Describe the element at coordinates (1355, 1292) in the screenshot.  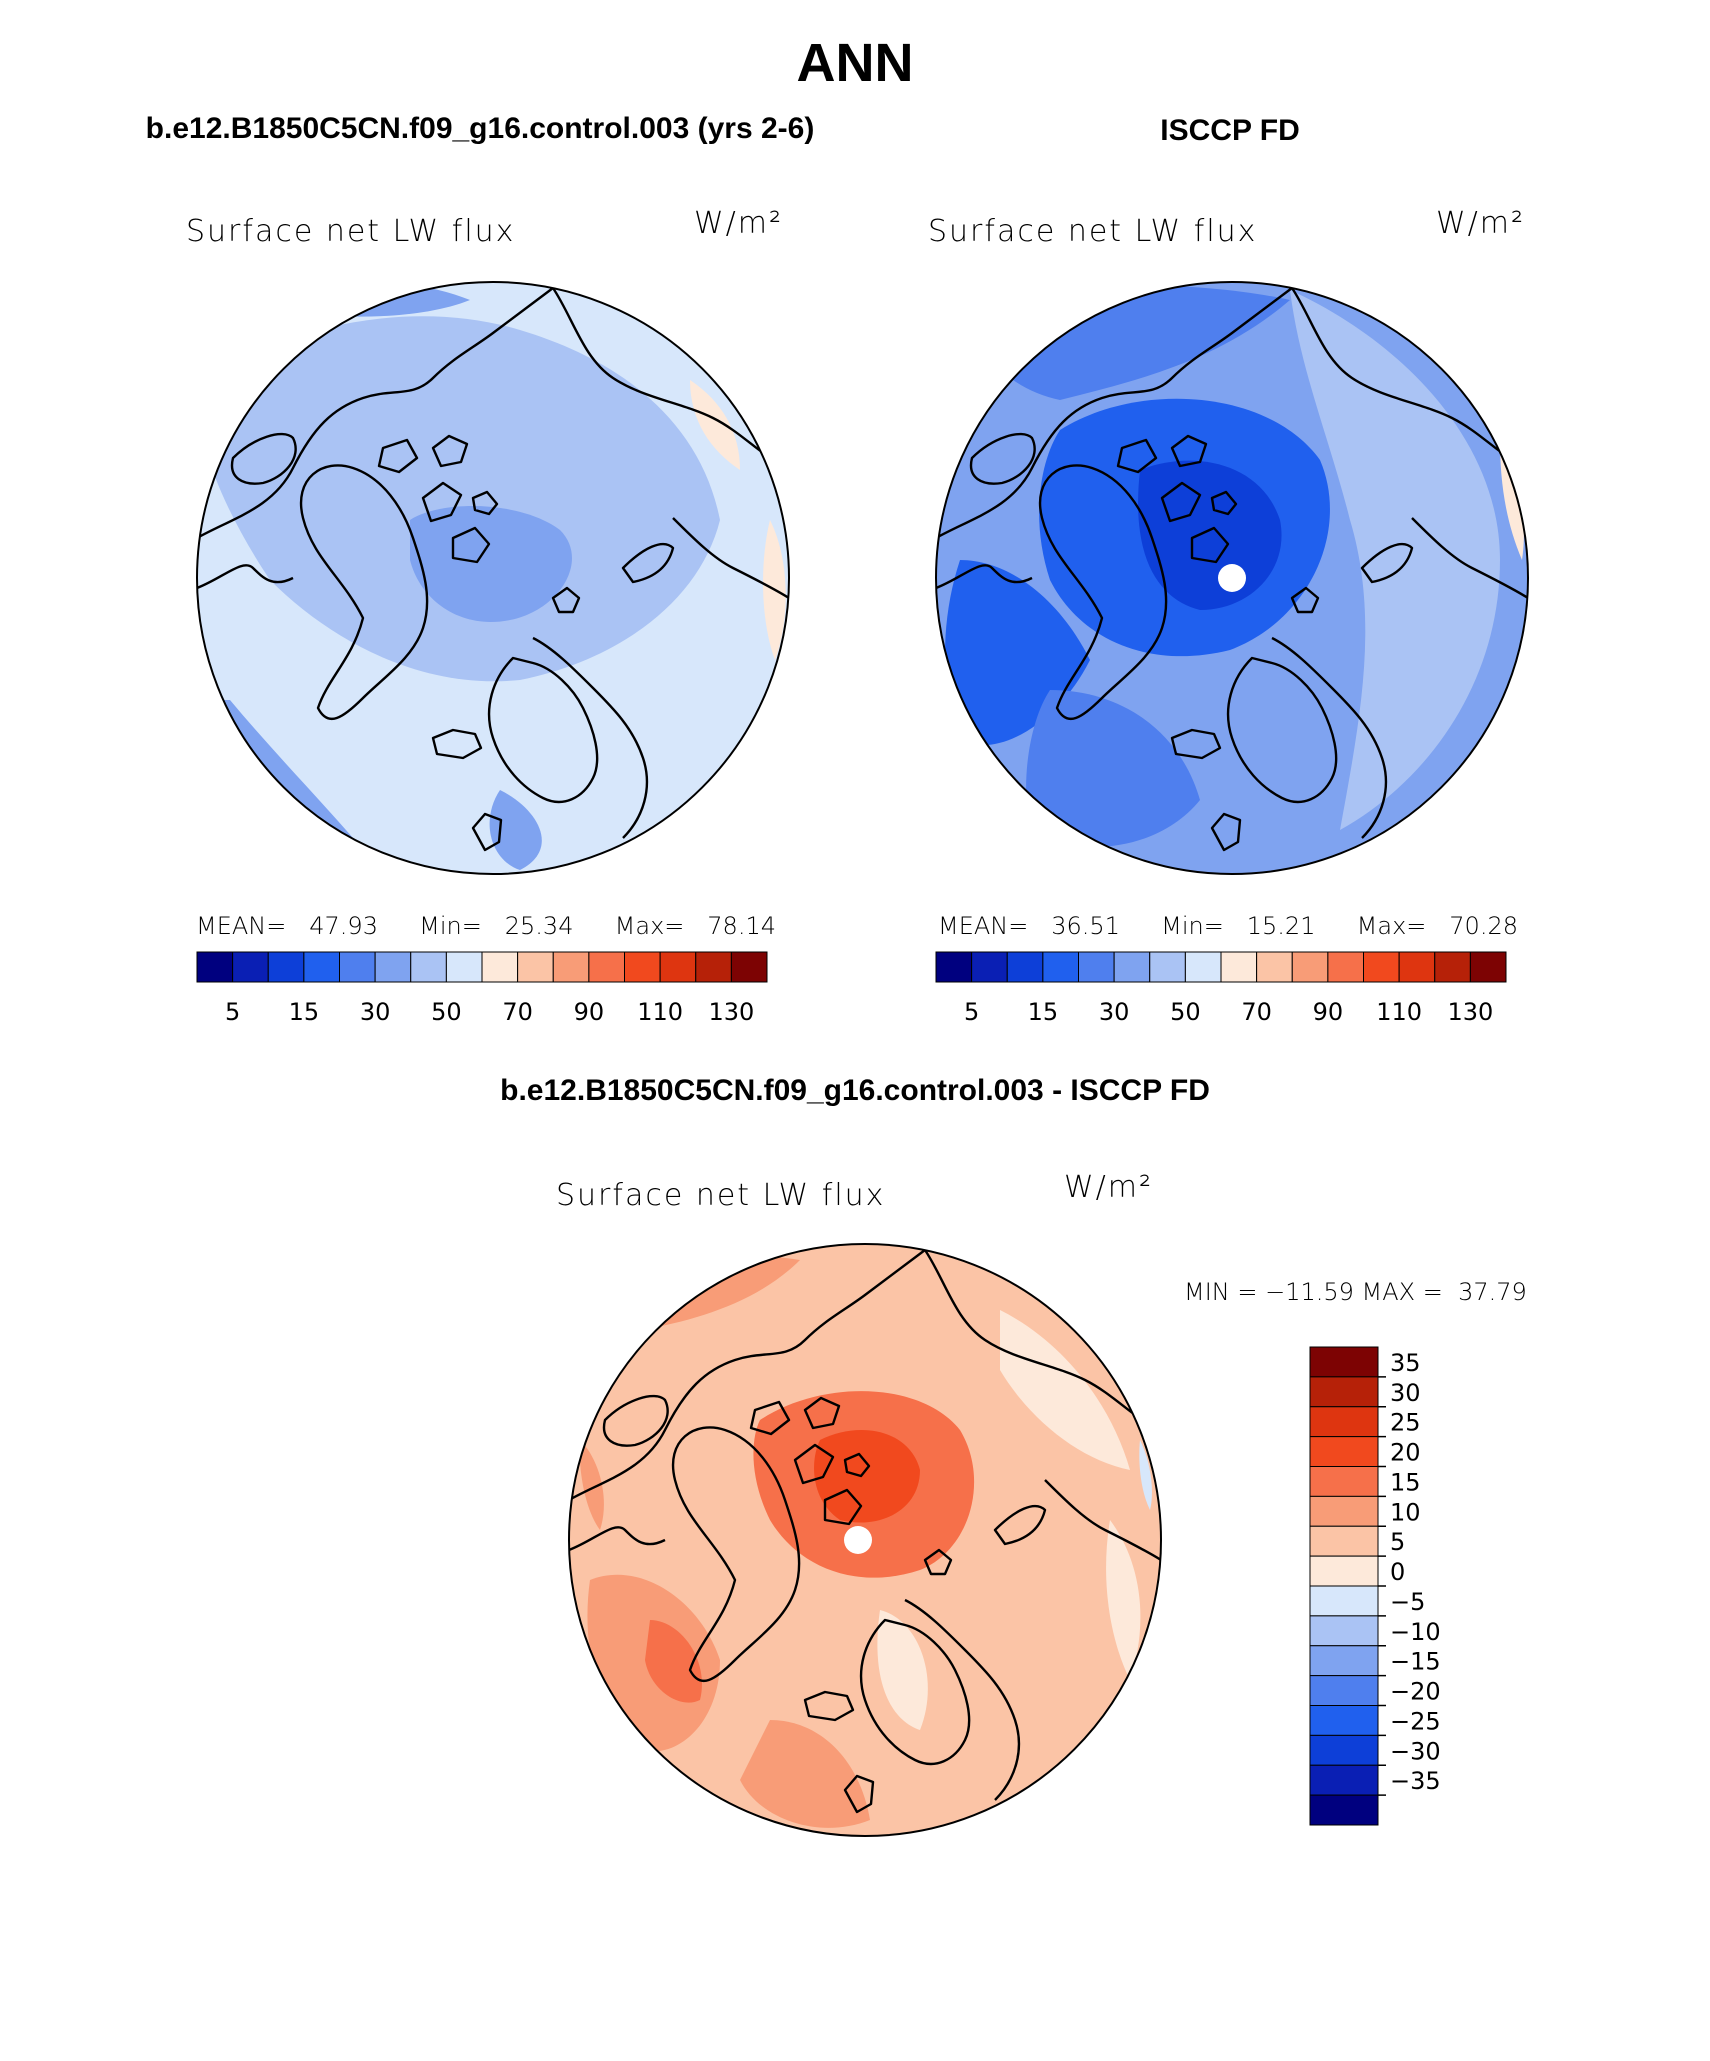
I see `diff-minmax-text: MIN = −11.59 MAX = 37.79` at that location.